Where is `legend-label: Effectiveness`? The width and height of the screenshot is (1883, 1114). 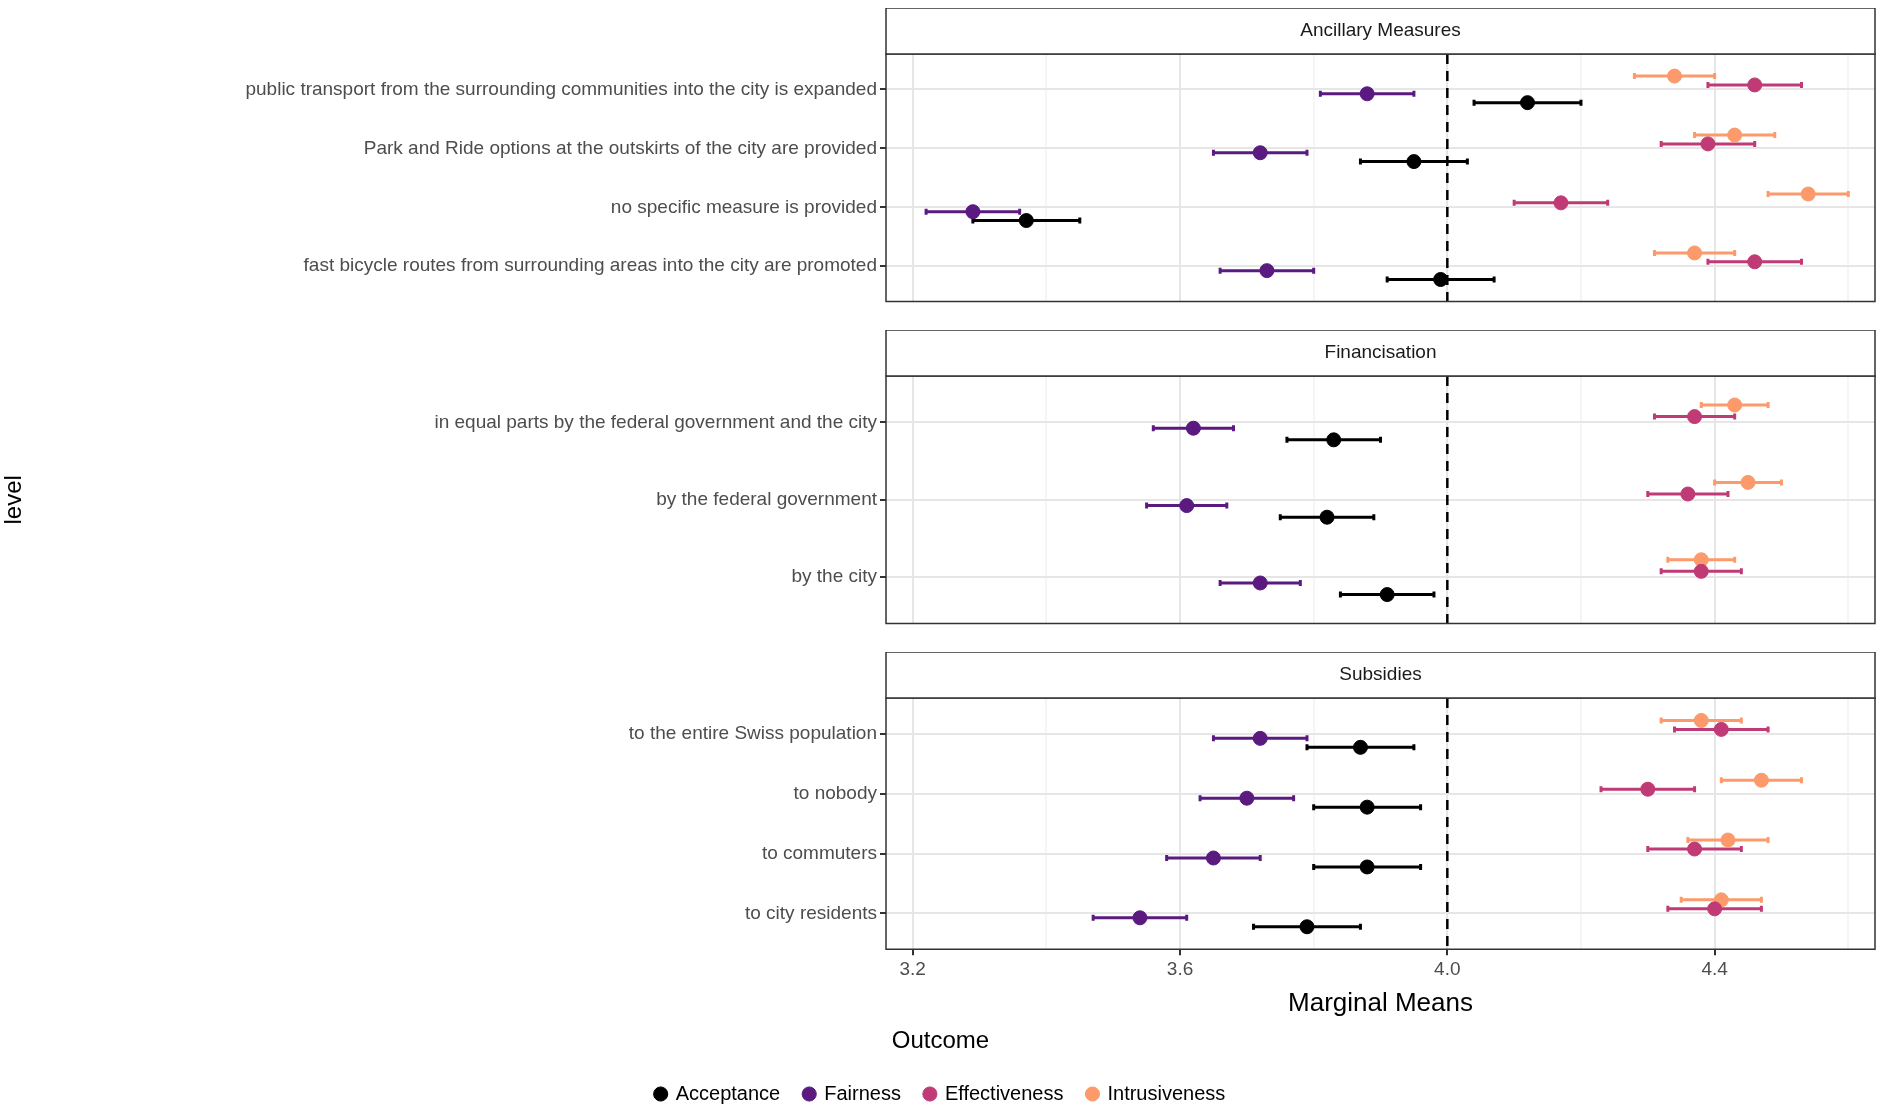
legend-label: Effectiveness is located at coordinates (1004, 1092).